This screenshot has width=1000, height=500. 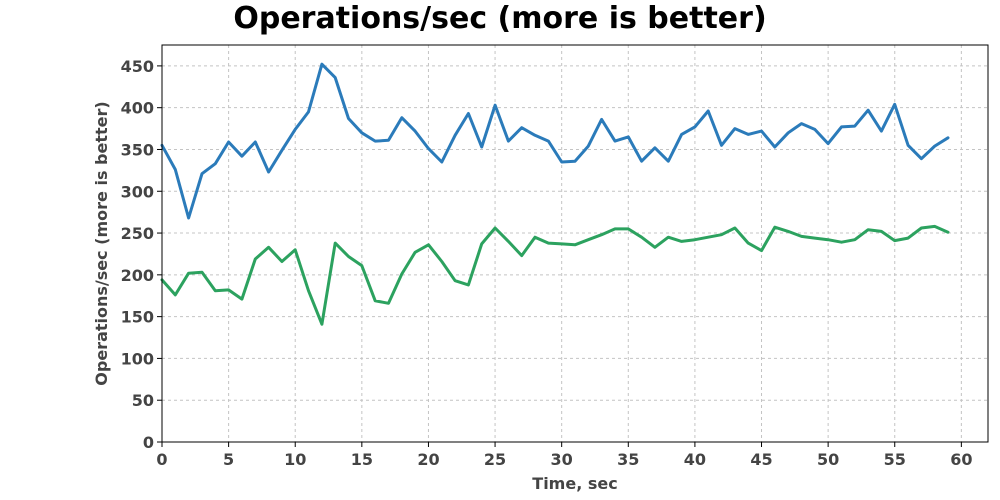 I want to click on y-tick-label: 200, so click(x=137, y=275).